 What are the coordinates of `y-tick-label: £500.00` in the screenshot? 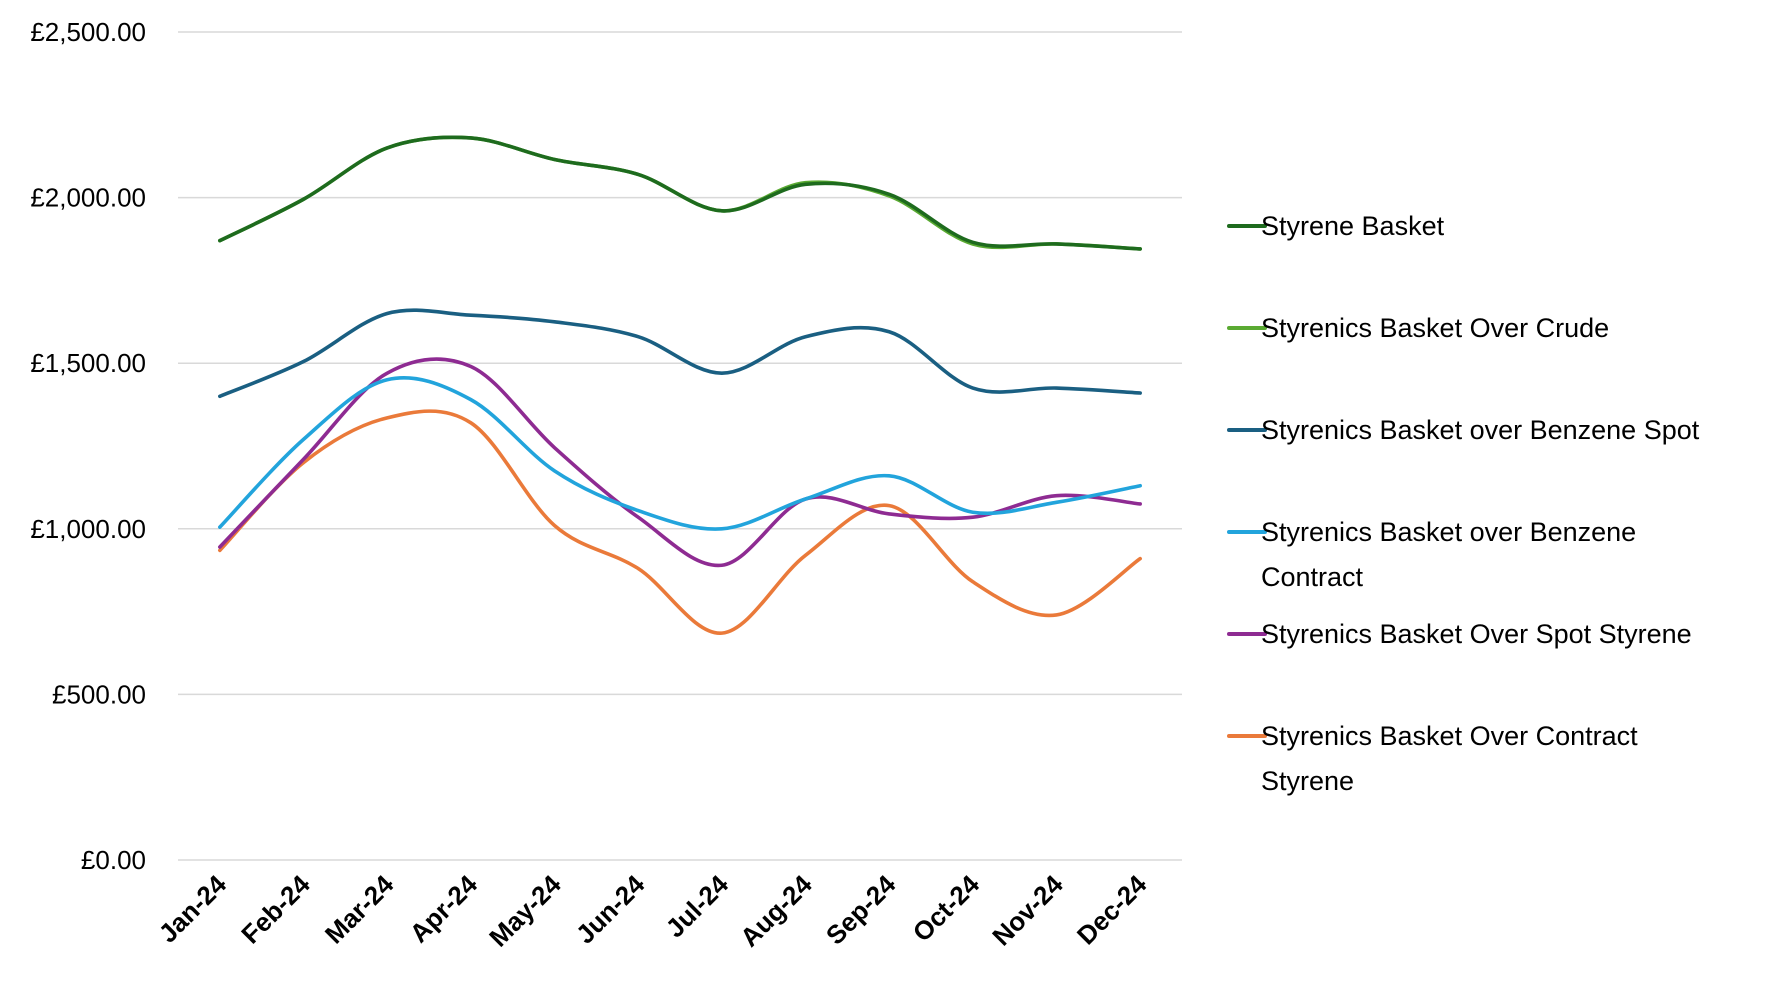 It's located at (99, 694).